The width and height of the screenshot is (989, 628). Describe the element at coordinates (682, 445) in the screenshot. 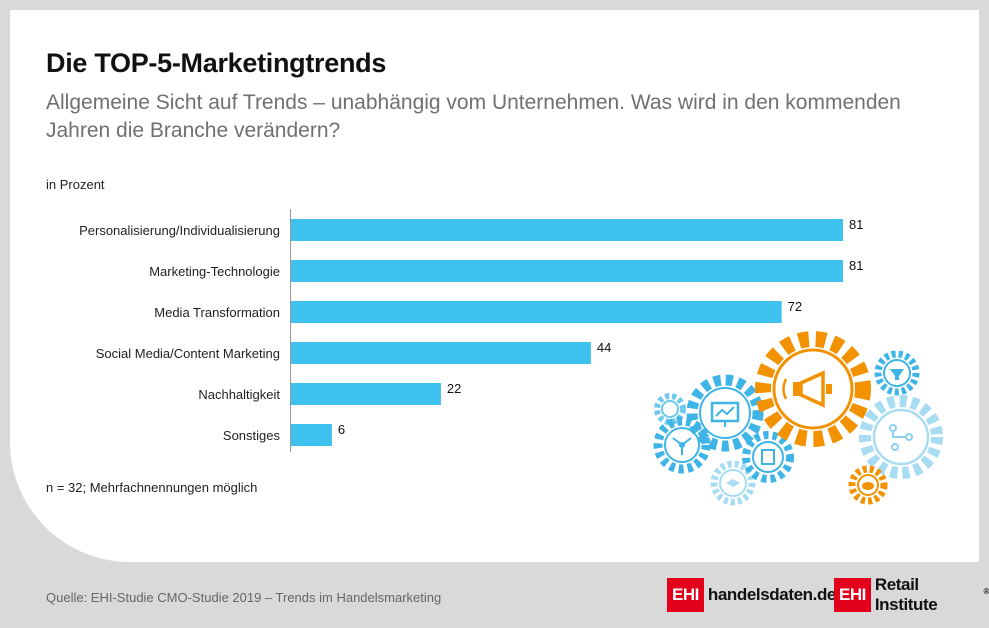

I see `network-gear-icon` at that location.